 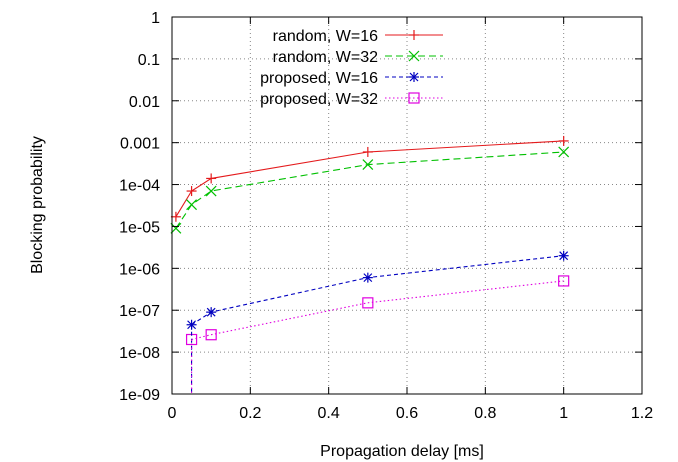 What do you see at coordinates (140, 144) in the screenshot?
I see `y-tick-label: 0.001` at bounding box center [140, 144].